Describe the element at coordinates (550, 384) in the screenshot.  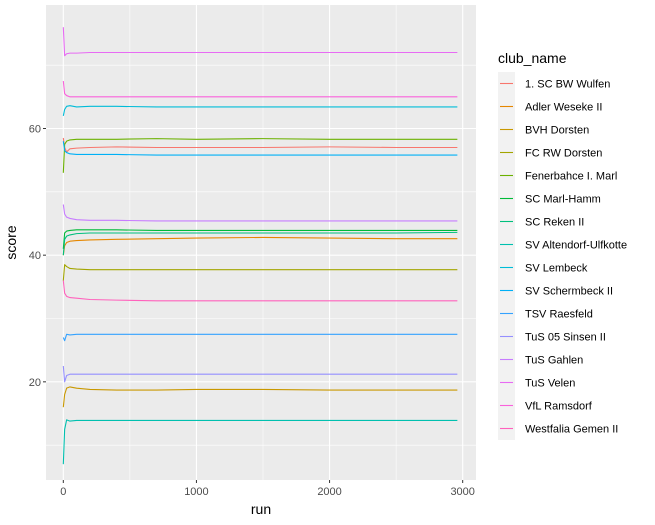
I see `legend-label: TuS Velen` at that location.